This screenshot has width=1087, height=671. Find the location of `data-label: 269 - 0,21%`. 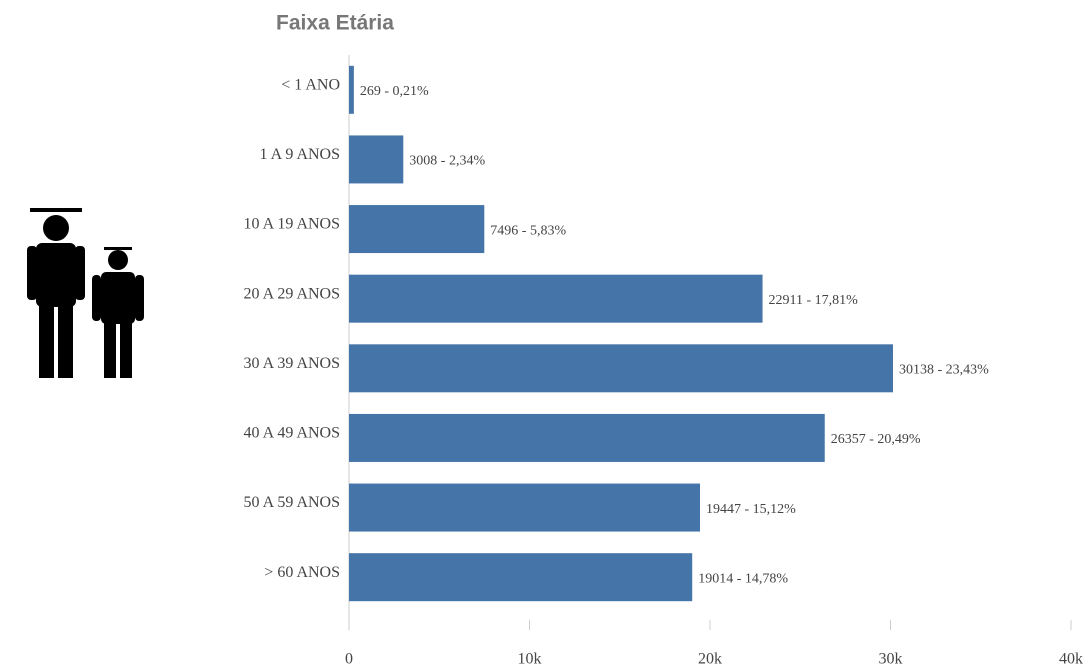

data-label: 269 - 0,21% is located at coordinates (394, 91).